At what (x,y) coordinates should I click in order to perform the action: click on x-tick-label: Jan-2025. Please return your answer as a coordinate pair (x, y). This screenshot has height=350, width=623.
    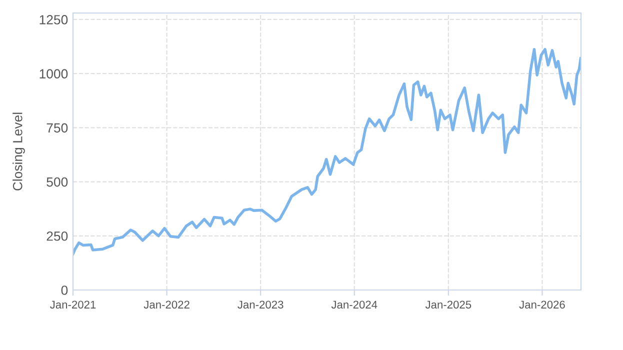
    Looking at the image, I should click on (448, 304).